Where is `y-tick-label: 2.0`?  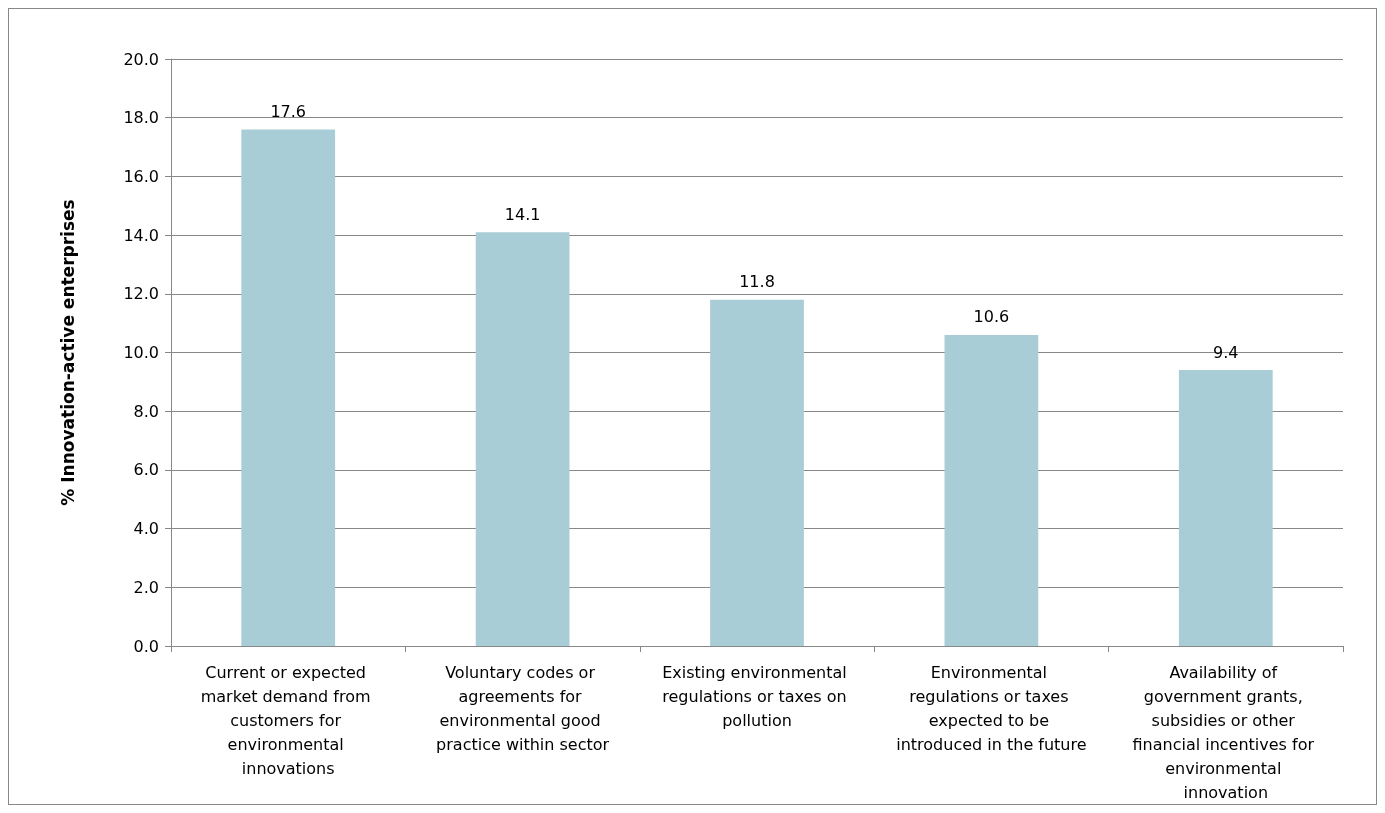
y-tick-label: 2.0 is located at coordinates (146, 587).